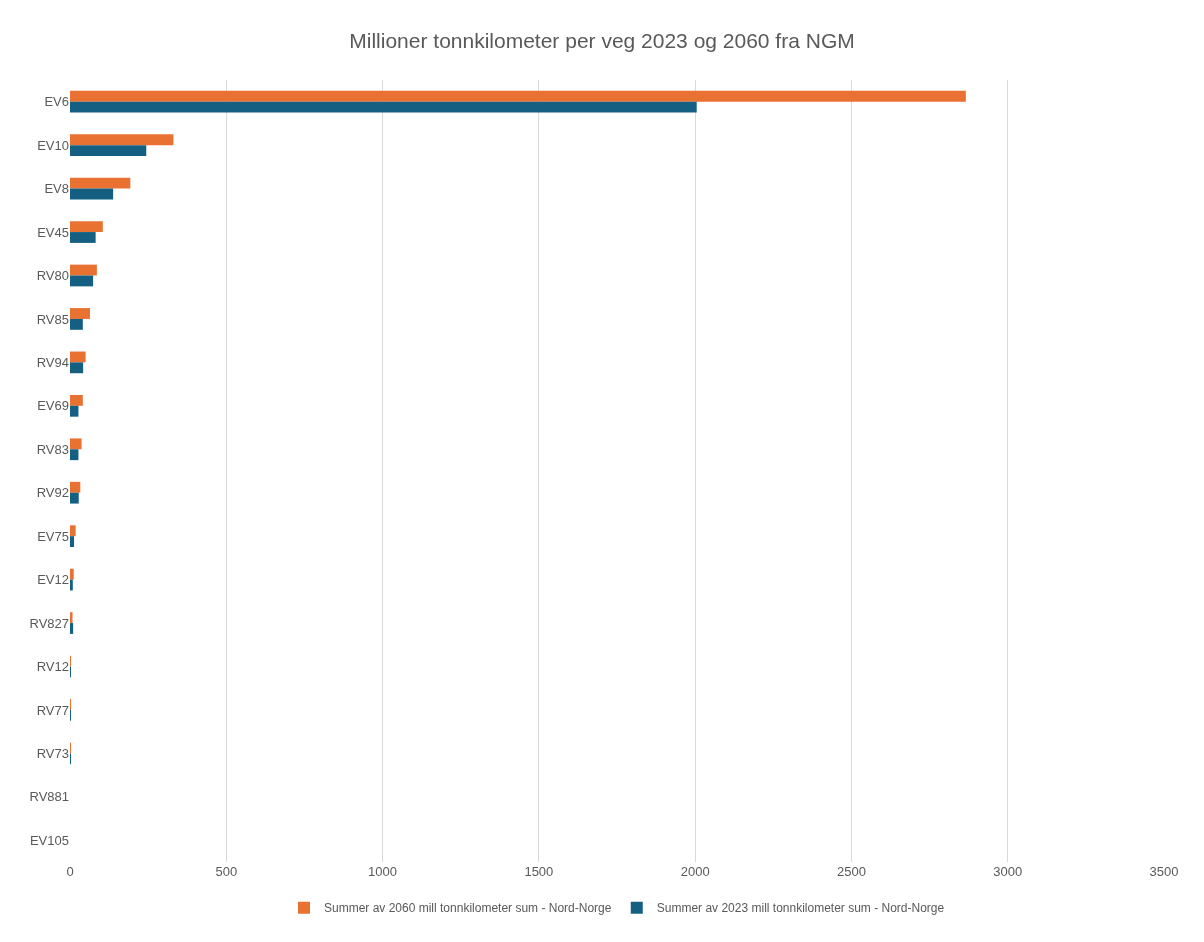  Describe the element at coordinates (53, 145) in the screenshot. I see `y-tick-label: EV10` at that location.